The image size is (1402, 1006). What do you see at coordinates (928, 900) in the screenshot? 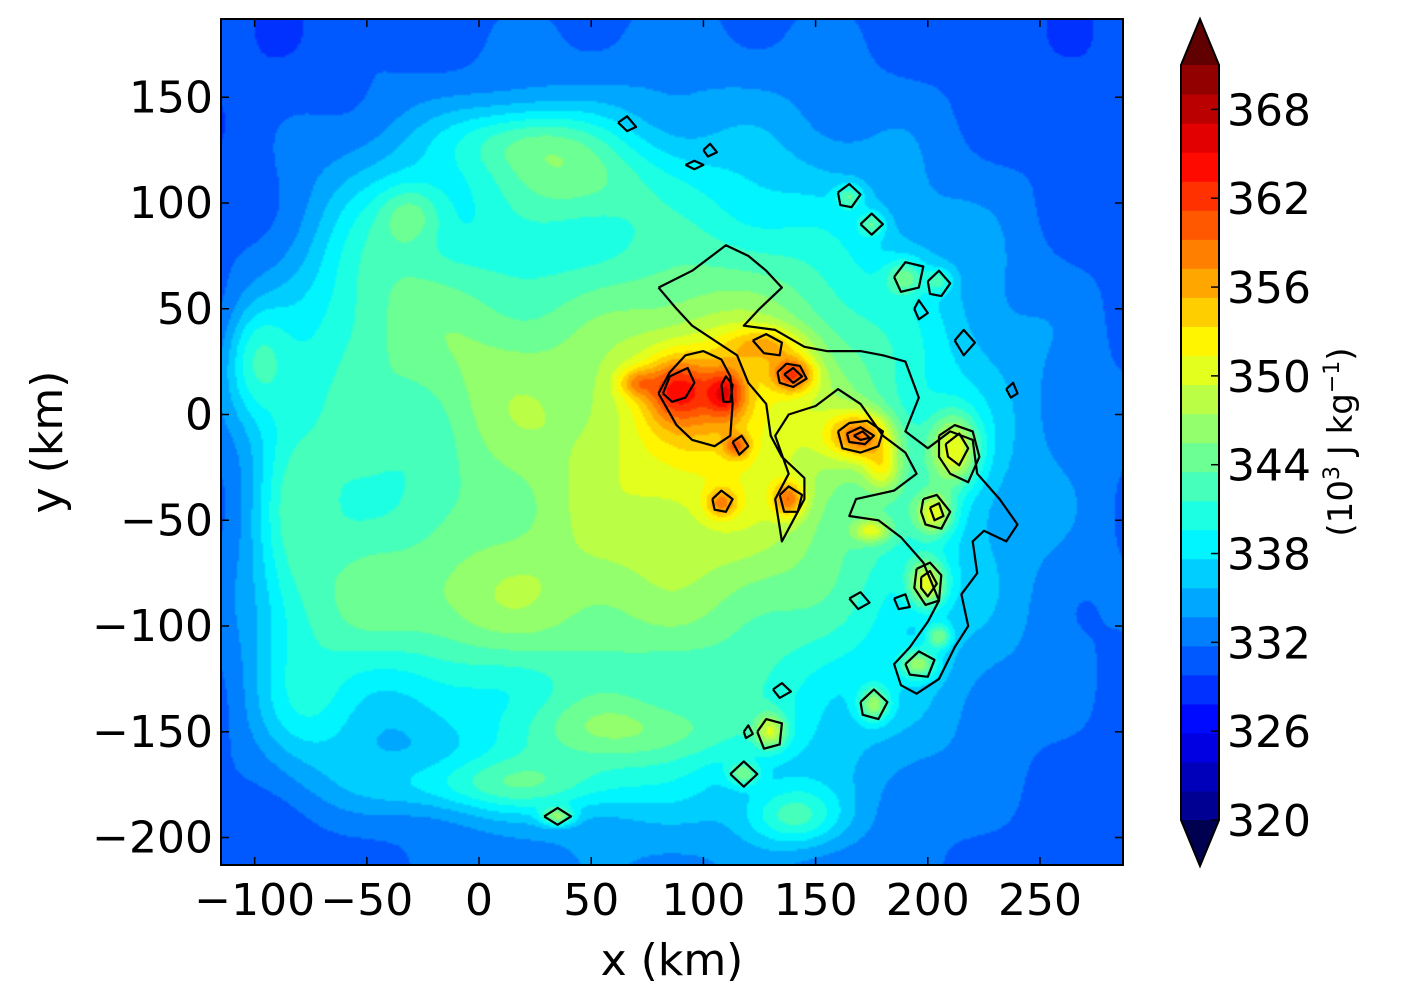
I see `x-tick-label: 200` at bounding box center [928, 900].